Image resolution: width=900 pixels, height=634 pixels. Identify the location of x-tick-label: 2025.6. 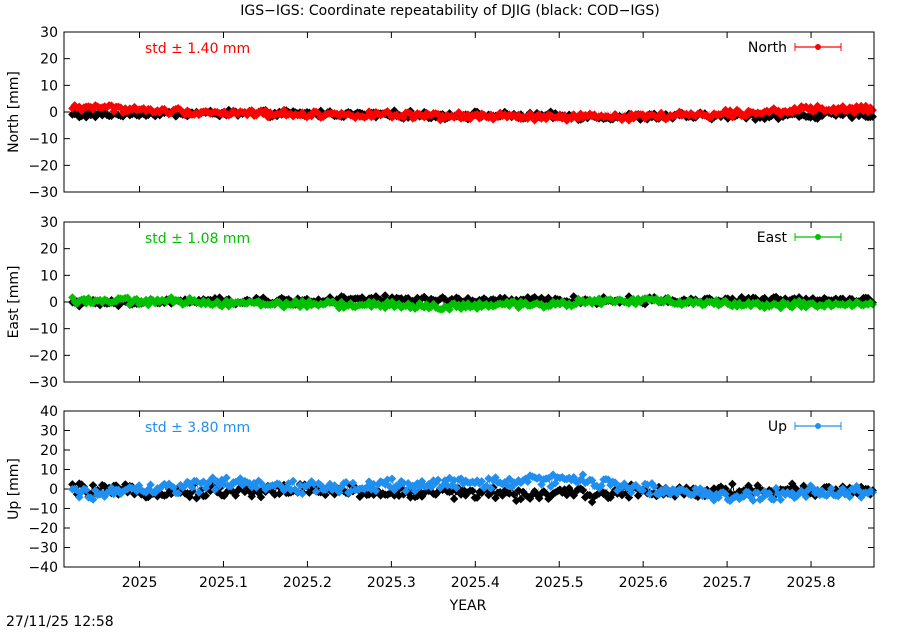
(643, 583).